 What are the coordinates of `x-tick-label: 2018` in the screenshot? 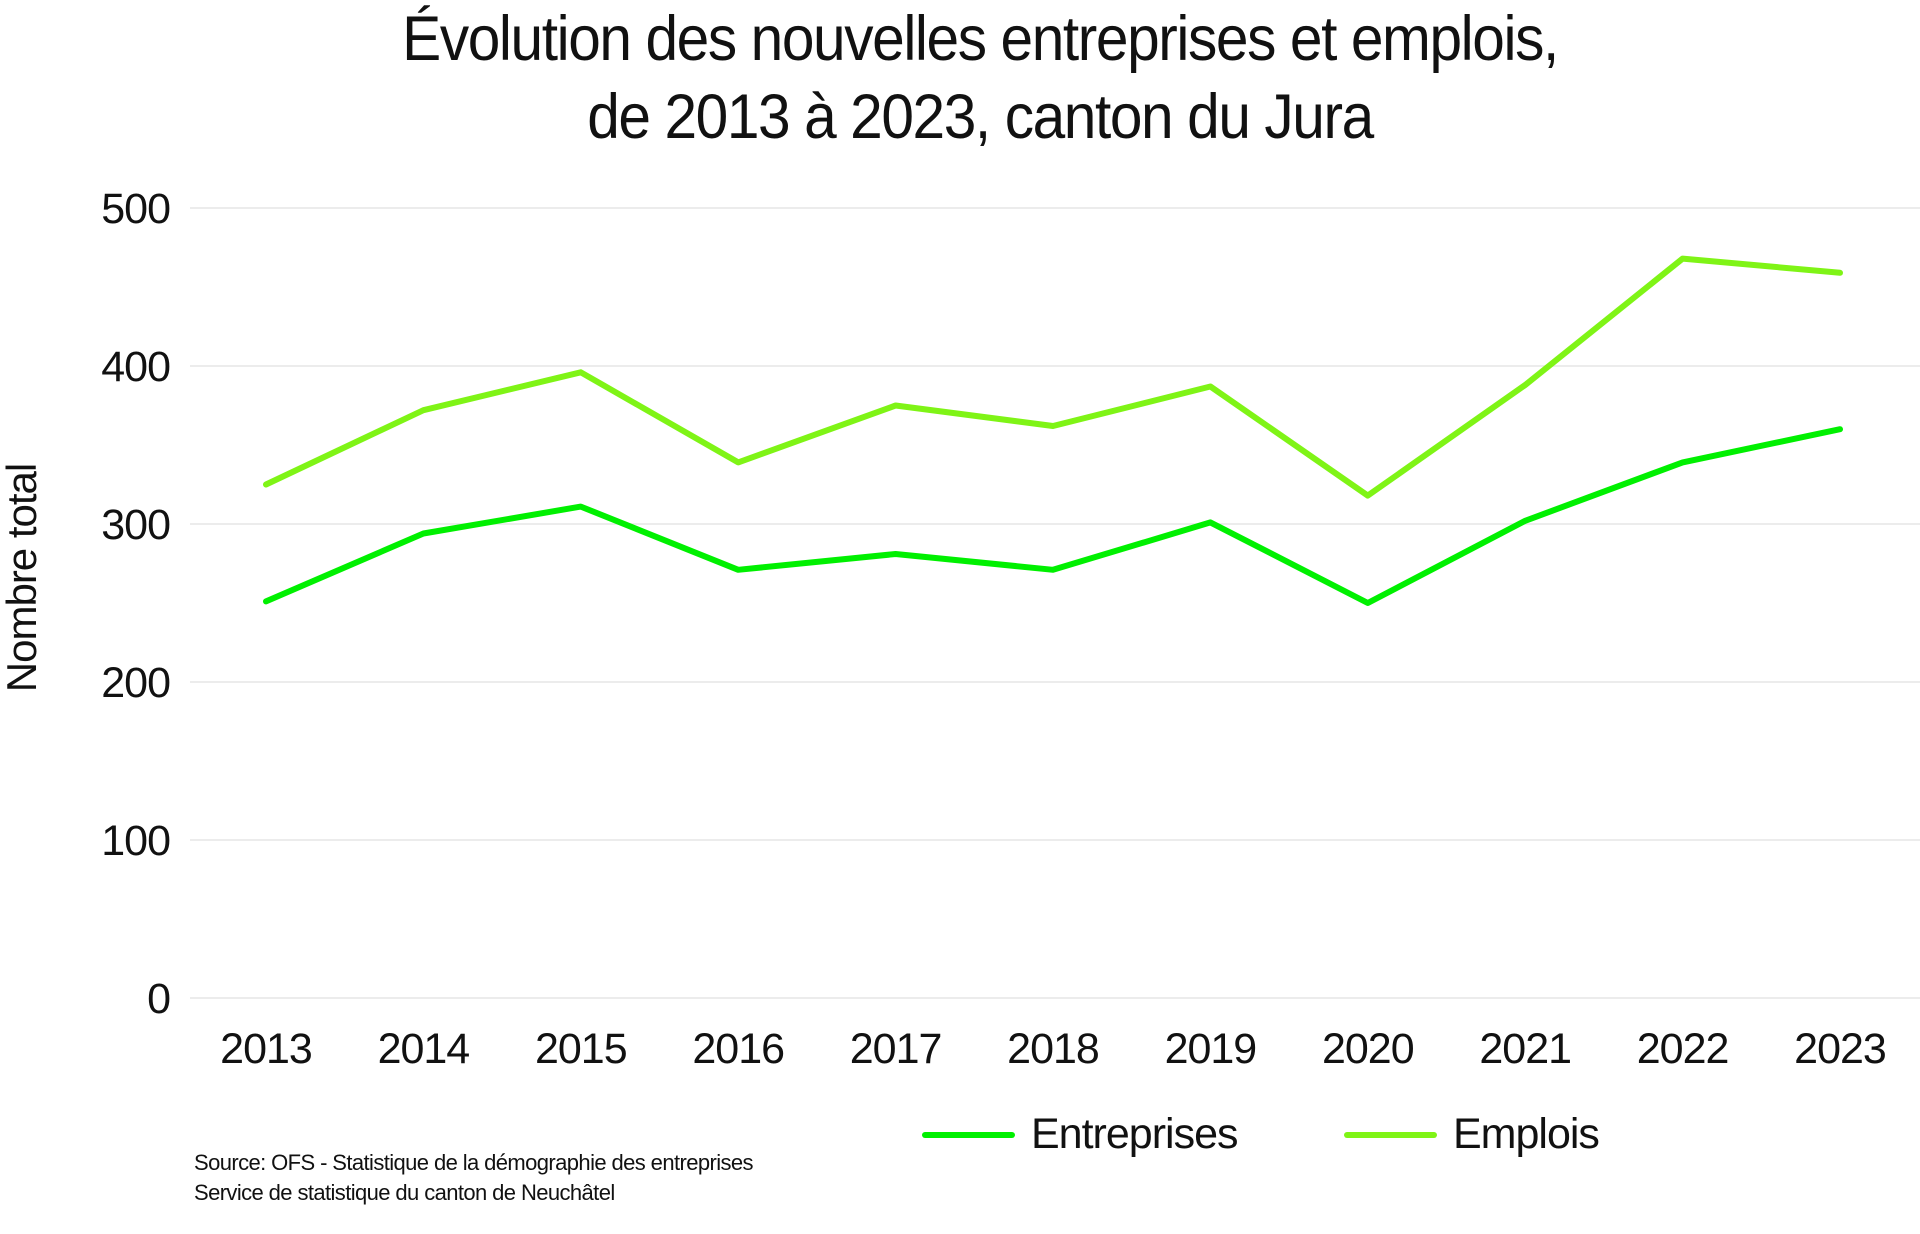 It's located at (1053, 1049).